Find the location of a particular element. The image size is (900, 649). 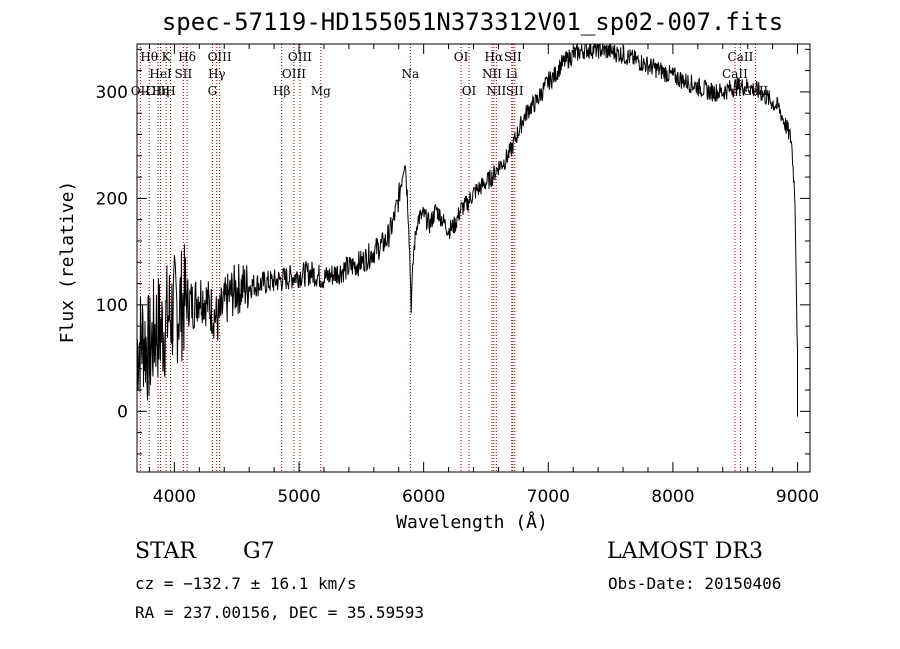

line-label-HeI: HeI is located at coordinates (160, 74).